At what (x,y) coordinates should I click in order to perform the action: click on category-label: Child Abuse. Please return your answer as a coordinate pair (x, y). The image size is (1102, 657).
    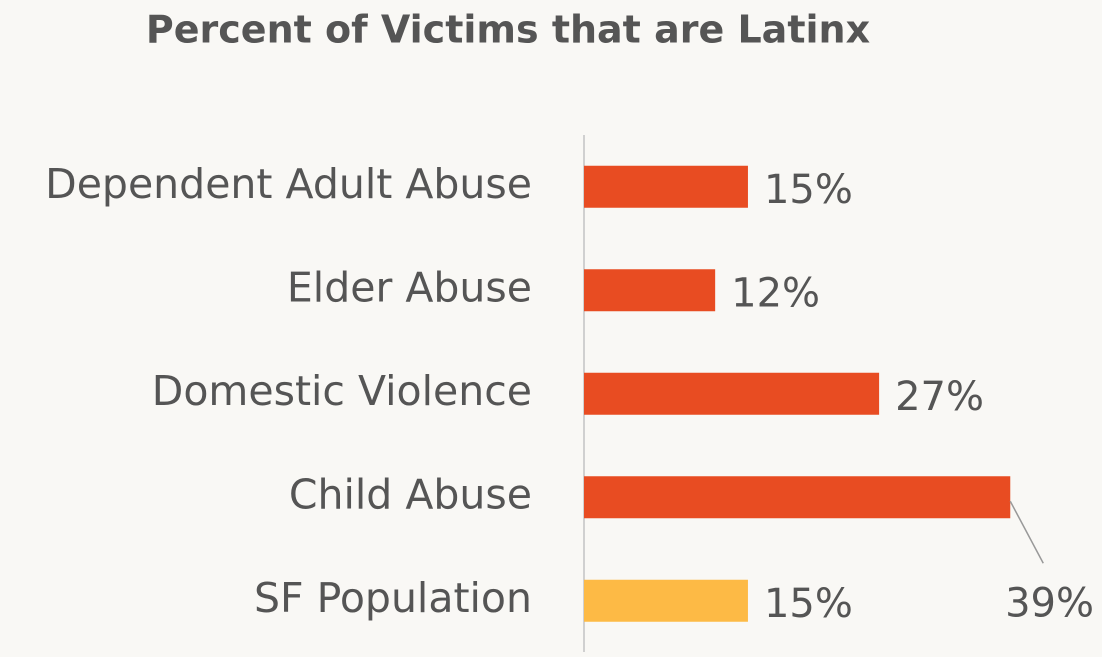
    Looking at the image, I should click on (410, 494).